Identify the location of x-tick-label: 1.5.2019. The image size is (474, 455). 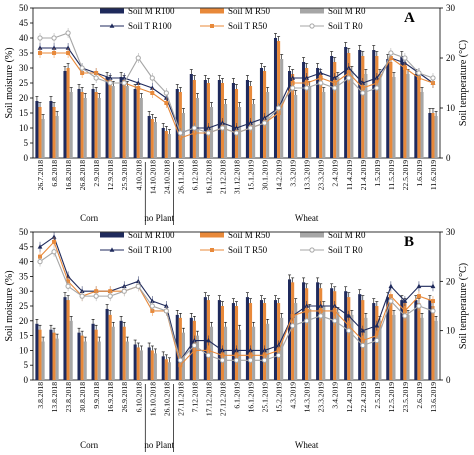
(377, 173).